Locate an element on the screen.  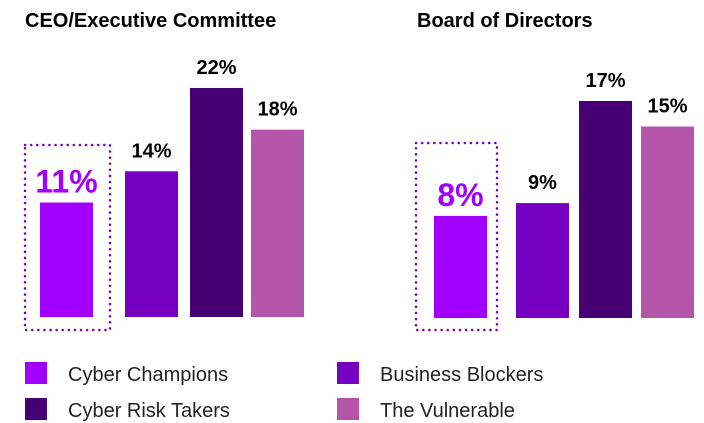
value-label: 22% is located at coordinates (216, 68).